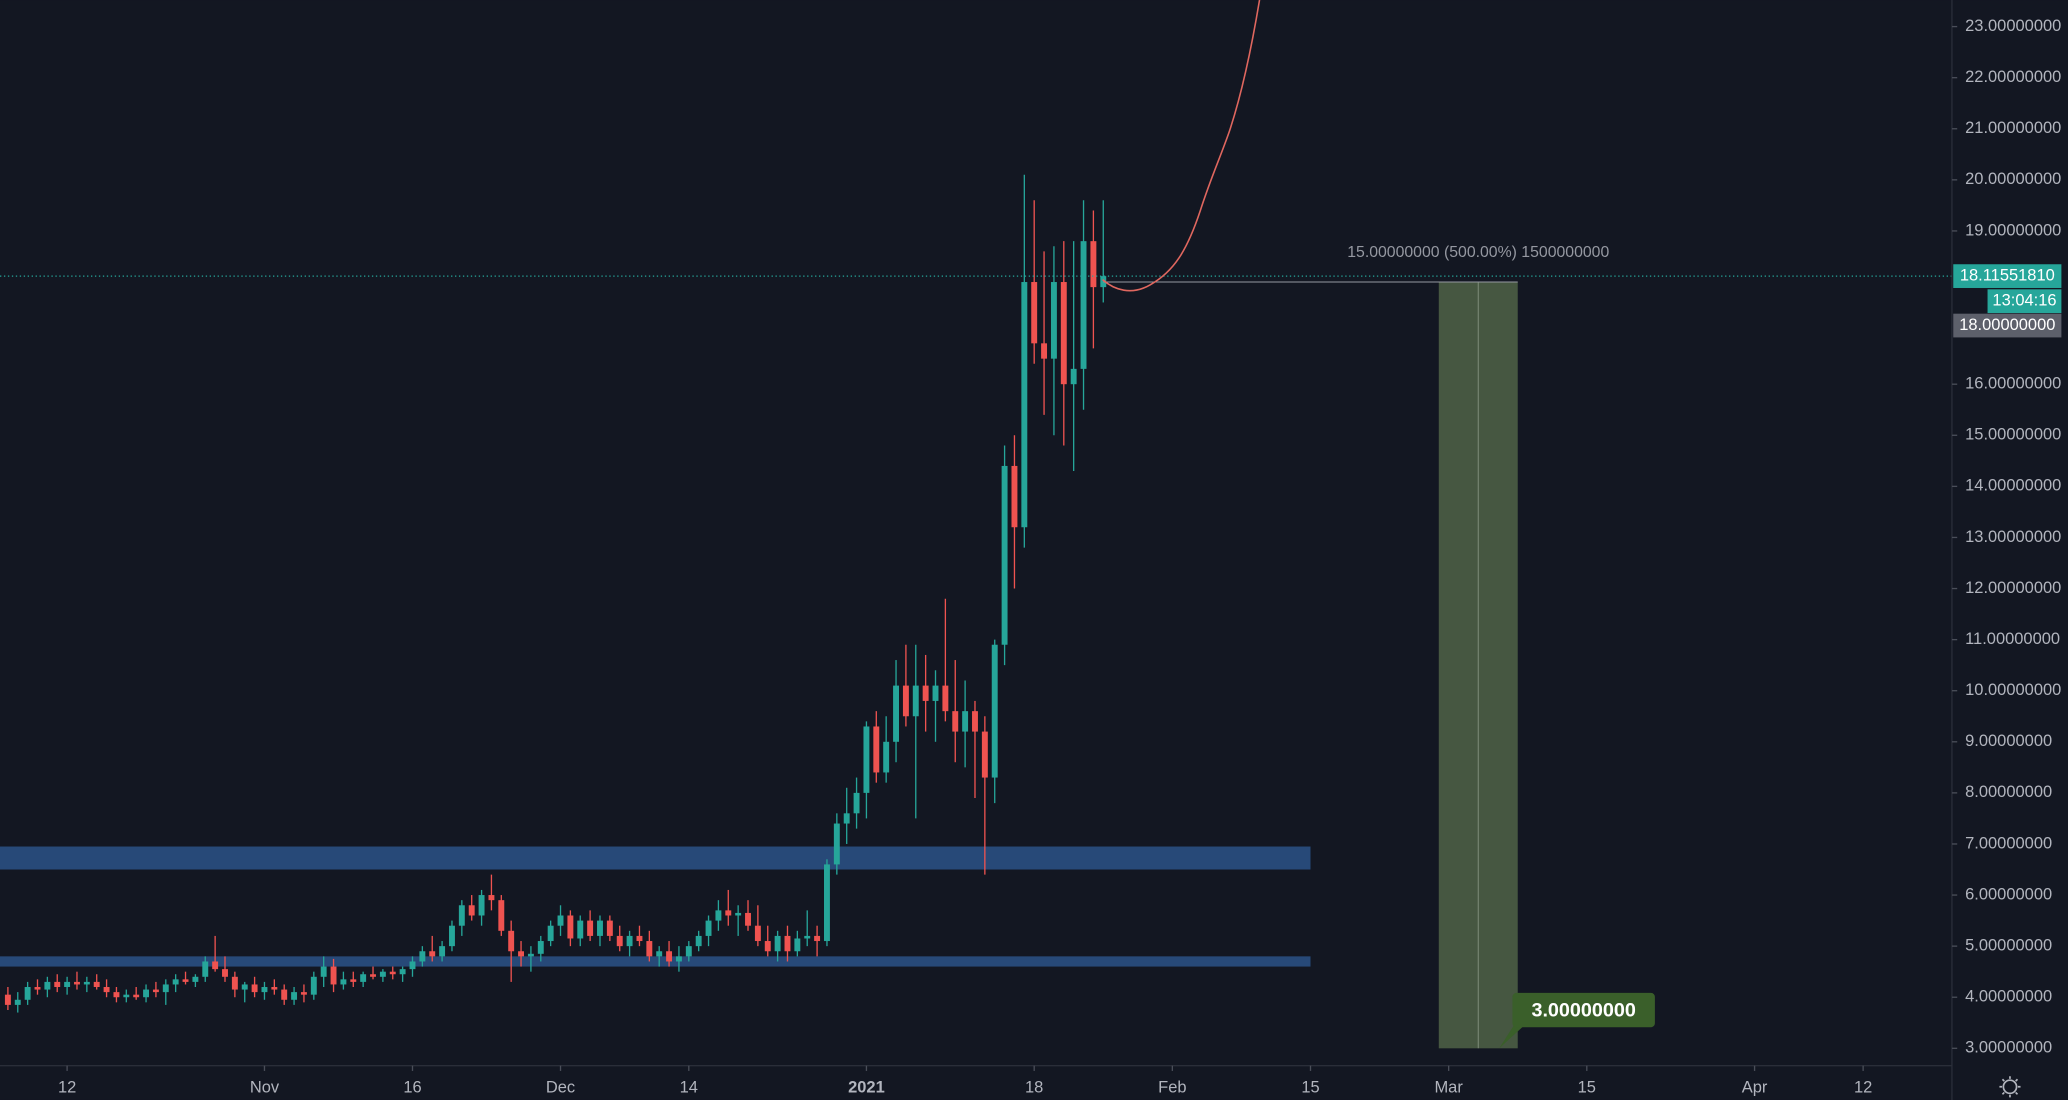 The image size is (2068, 1100). Describe the element at coordinates (2013, 26) in the screenshot. I see `y-tick-label: 23.00000000` at that location.